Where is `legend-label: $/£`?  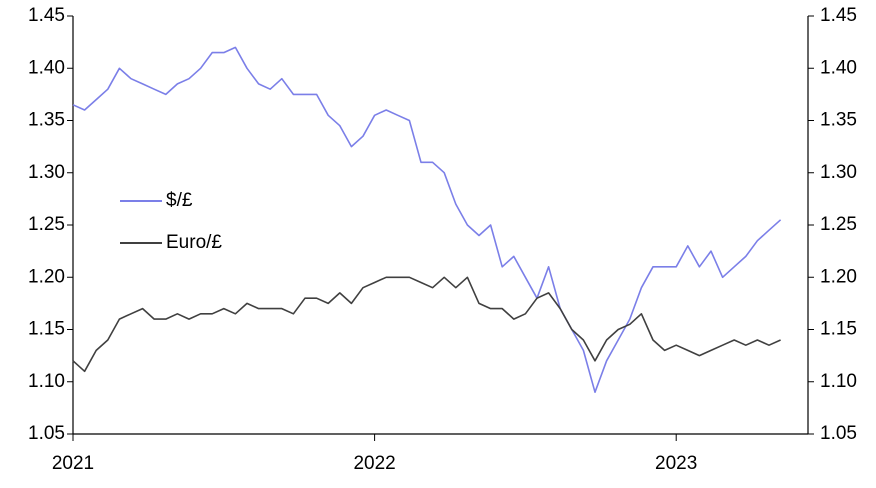 legend-label: $/£ is located at coordinates (179, 200).